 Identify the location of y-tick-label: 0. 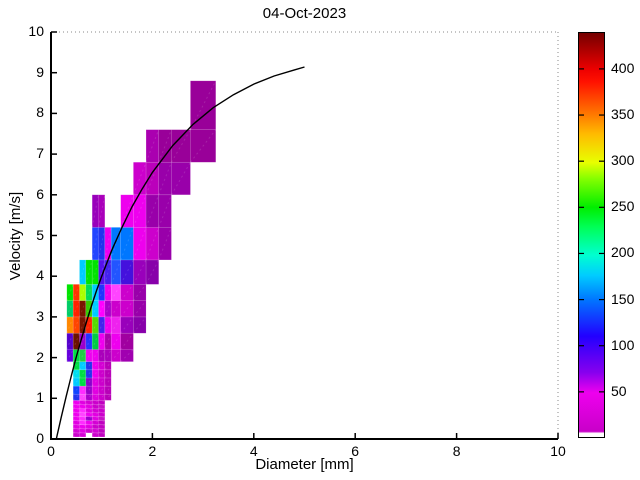
(40, 438).